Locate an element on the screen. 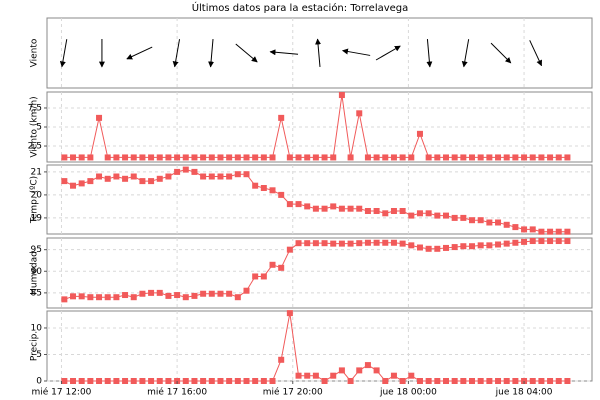  y-axis-label: Viento (km/h) is located at coordinates (35, 126).